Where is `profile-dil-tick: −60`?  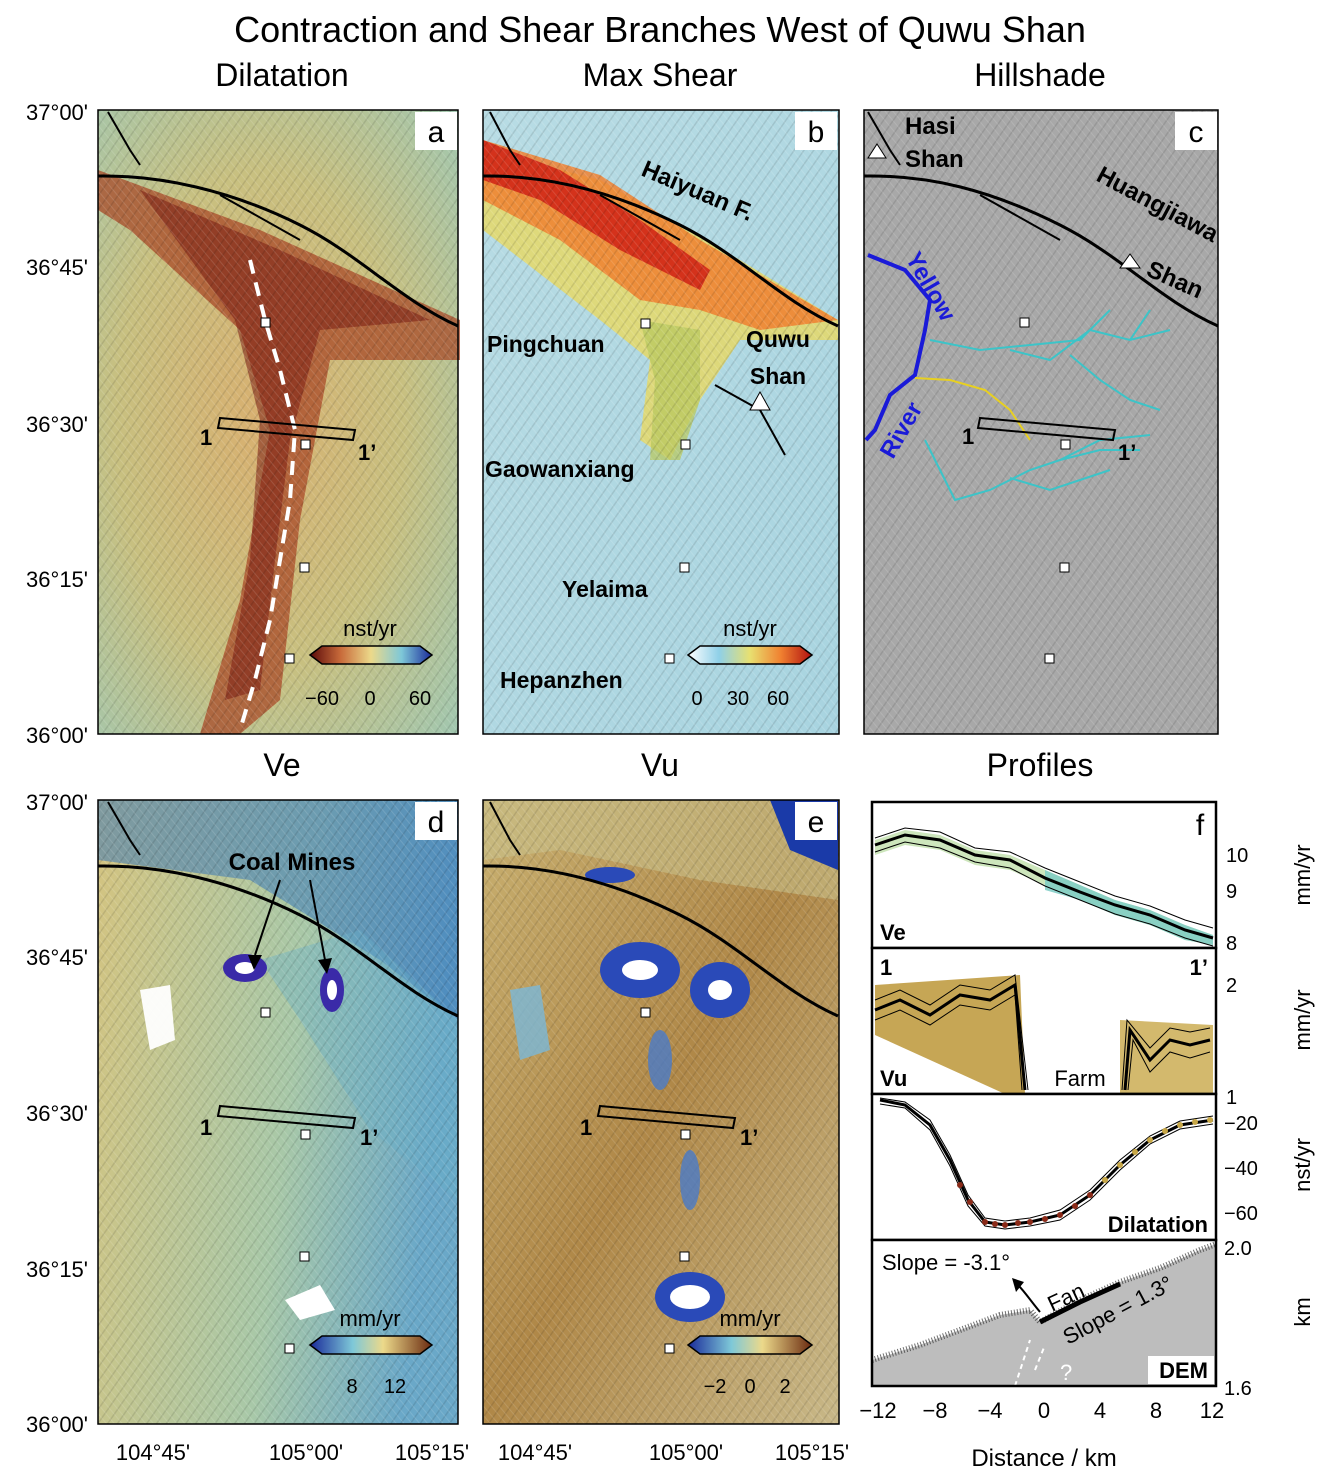 profile-dil-tick: −60 is located at coordinates (1241, 1214).